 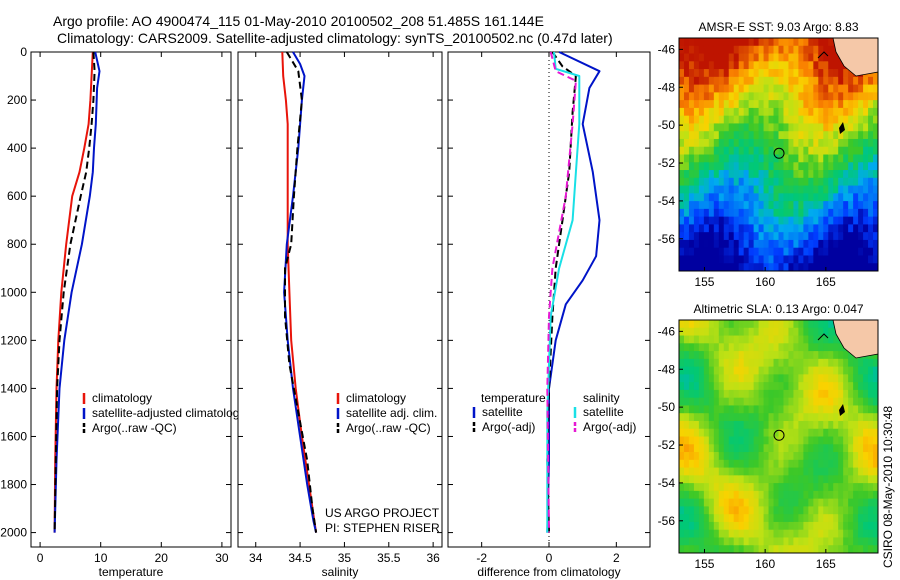 I want to click on y-tick-label: -54, so click(x=667, y=483).